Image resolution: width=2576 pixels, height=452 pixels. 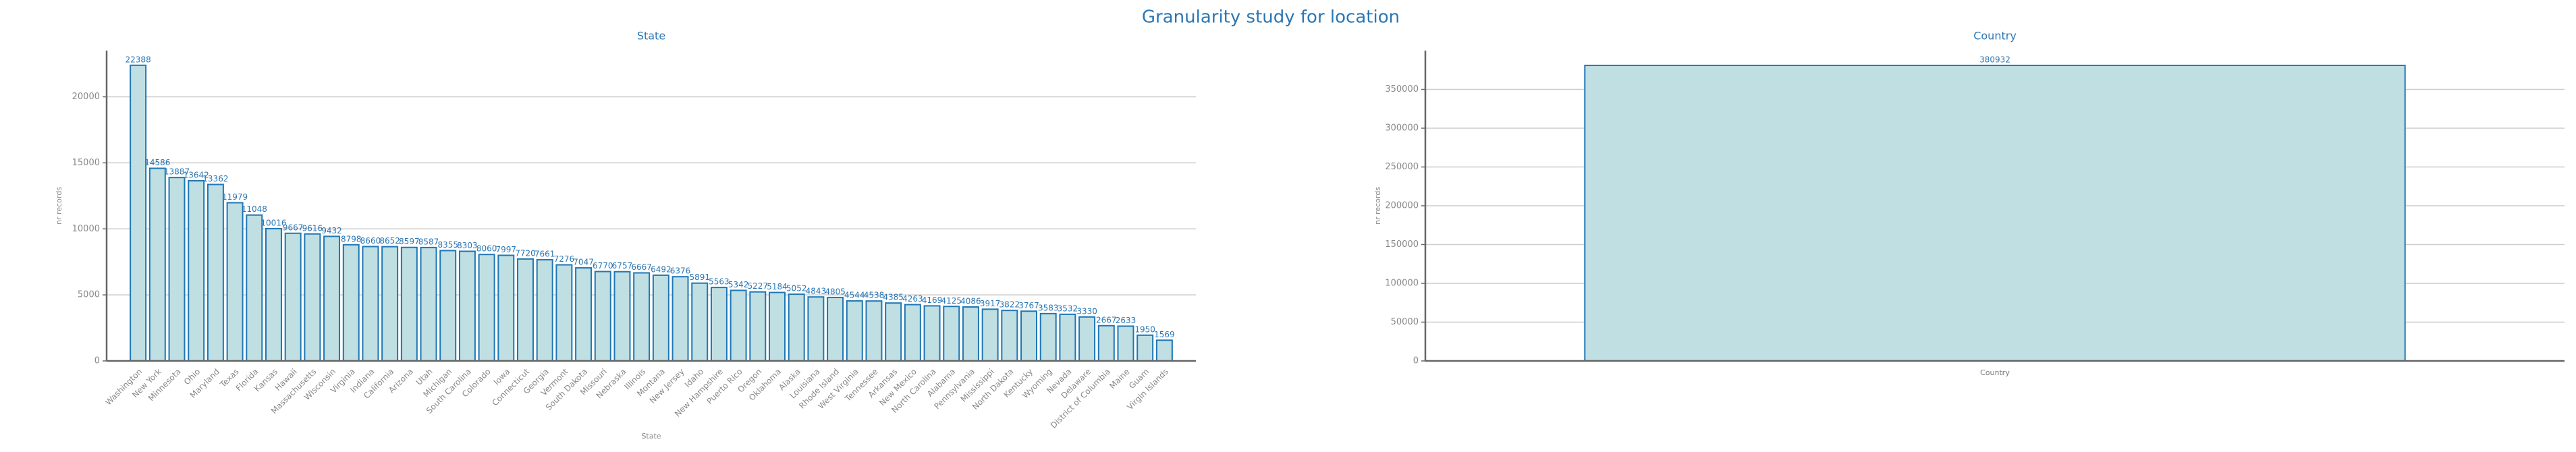 What do you see at coordinates (720, 282) in the screenshot?
I see `value-label: 5563` at bounding box center [720, 282].